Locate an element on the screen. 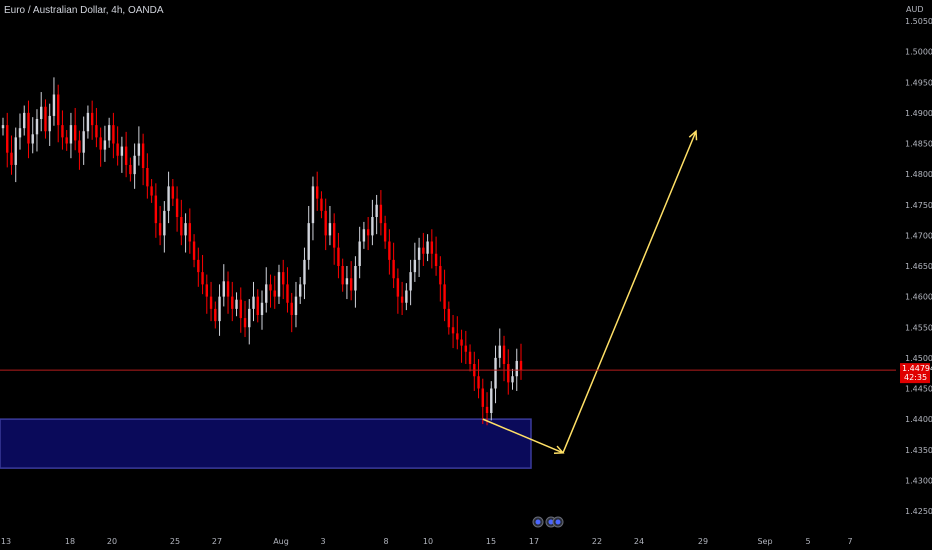  arrowhead-low is located at coordinates (559, 450).